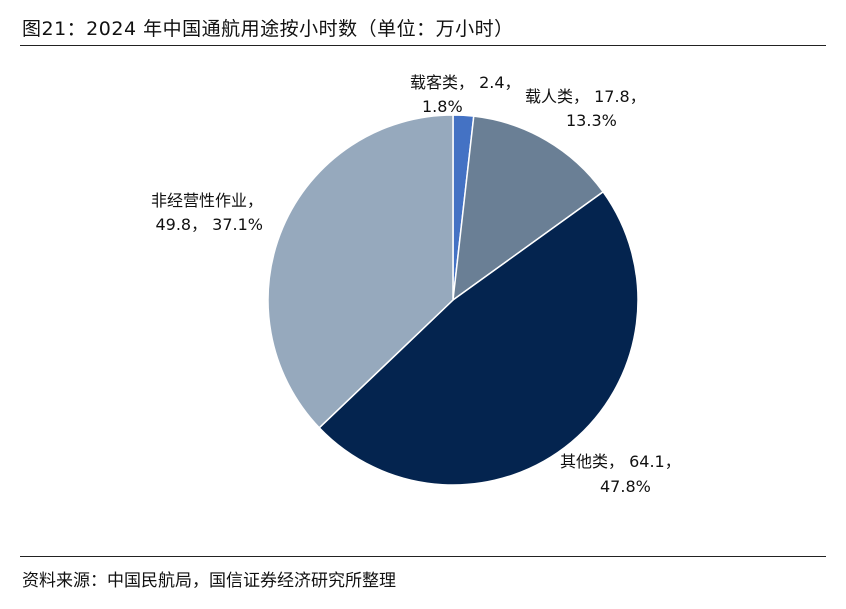 This screenshot has width=846, height=609. Describe the element at coordinates (209, 224) in the screenshot. I see `data-label-3-line2: 49.8， 37.1%` at that location.